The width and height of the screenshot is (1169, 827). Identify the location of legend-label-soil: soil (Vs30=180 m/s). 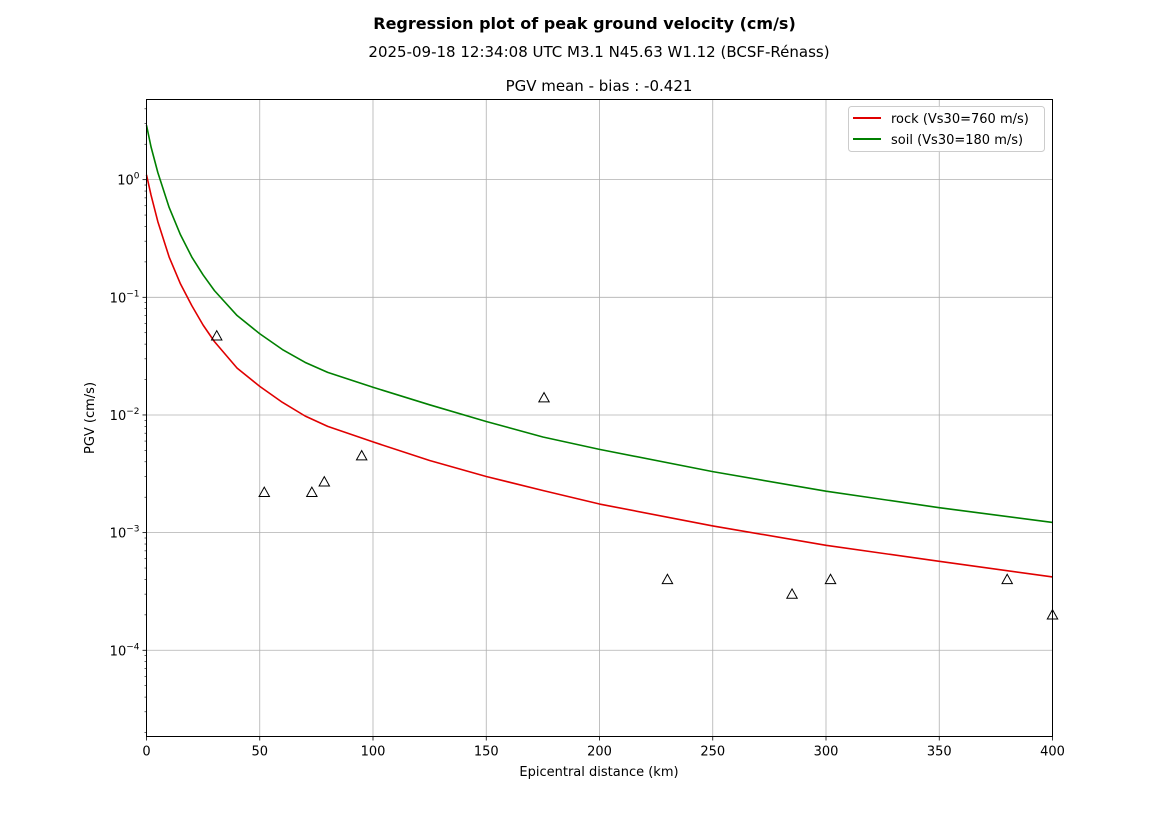
(957, 140).